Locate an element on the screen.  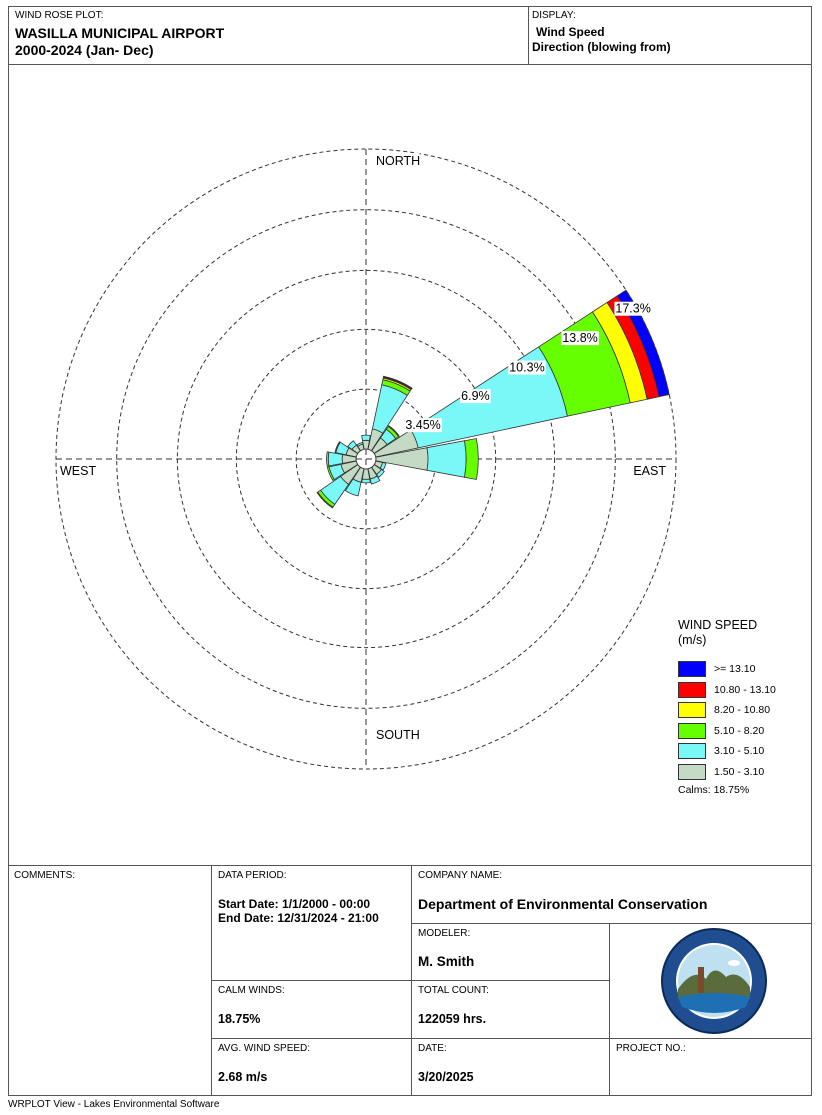
avg-speed-cell: AVG. WIND SPEED: 2.68 m/s is located at coordinates (312, 1067).